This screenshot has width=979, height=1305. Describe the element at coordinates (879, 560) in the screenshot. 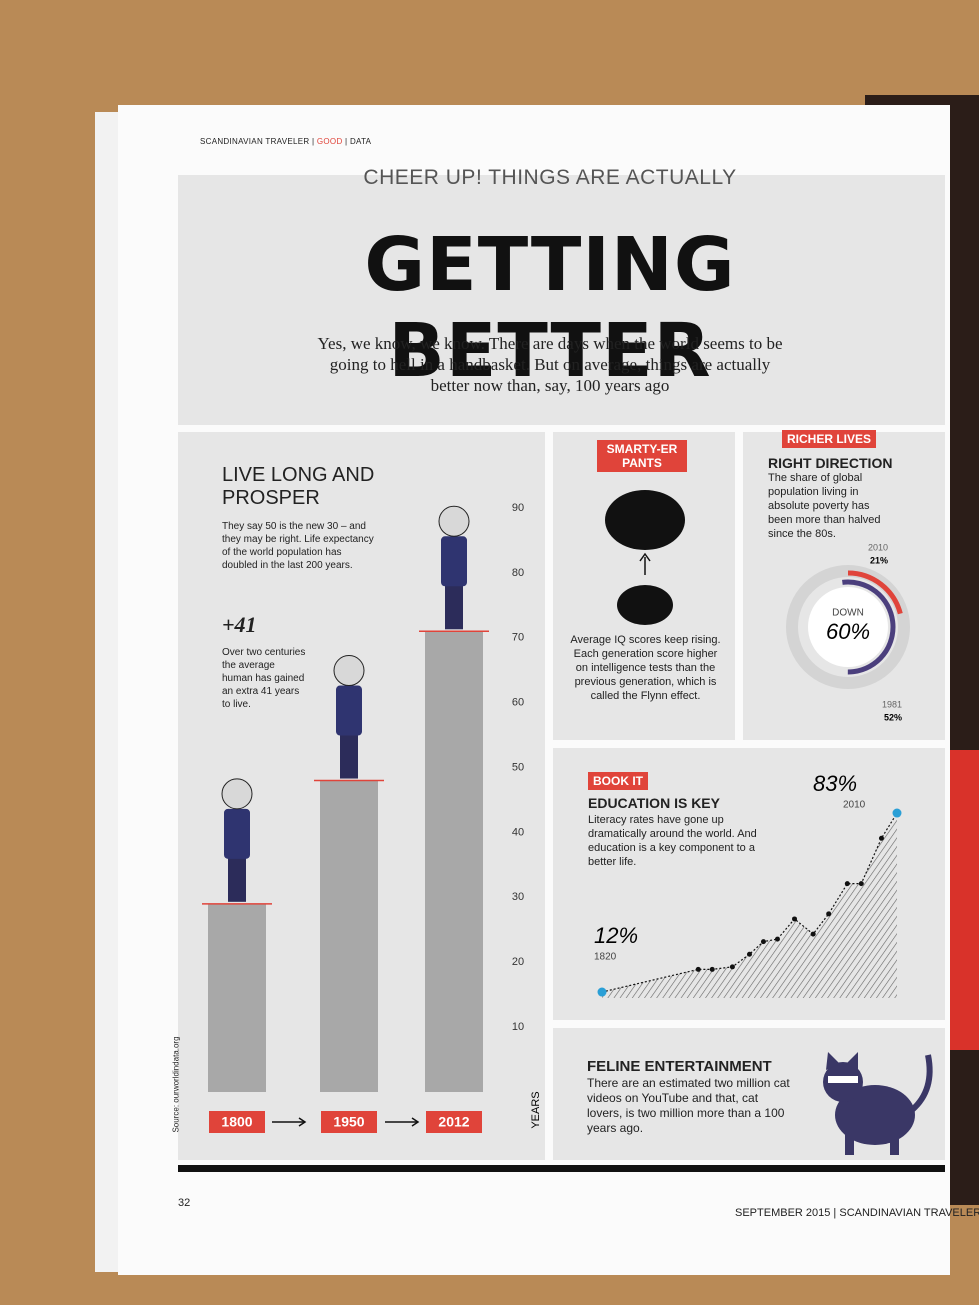

I see `donut-value: 21%` at that location.